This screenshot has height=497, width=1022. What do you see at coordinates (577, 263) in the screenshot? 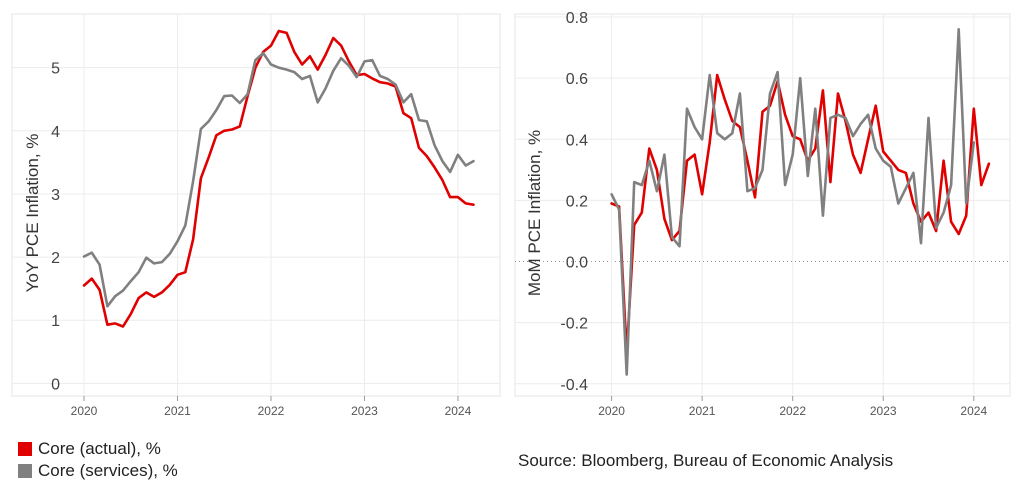
I see `y-tick-label: 0.0` at bounding box center [577, 263].